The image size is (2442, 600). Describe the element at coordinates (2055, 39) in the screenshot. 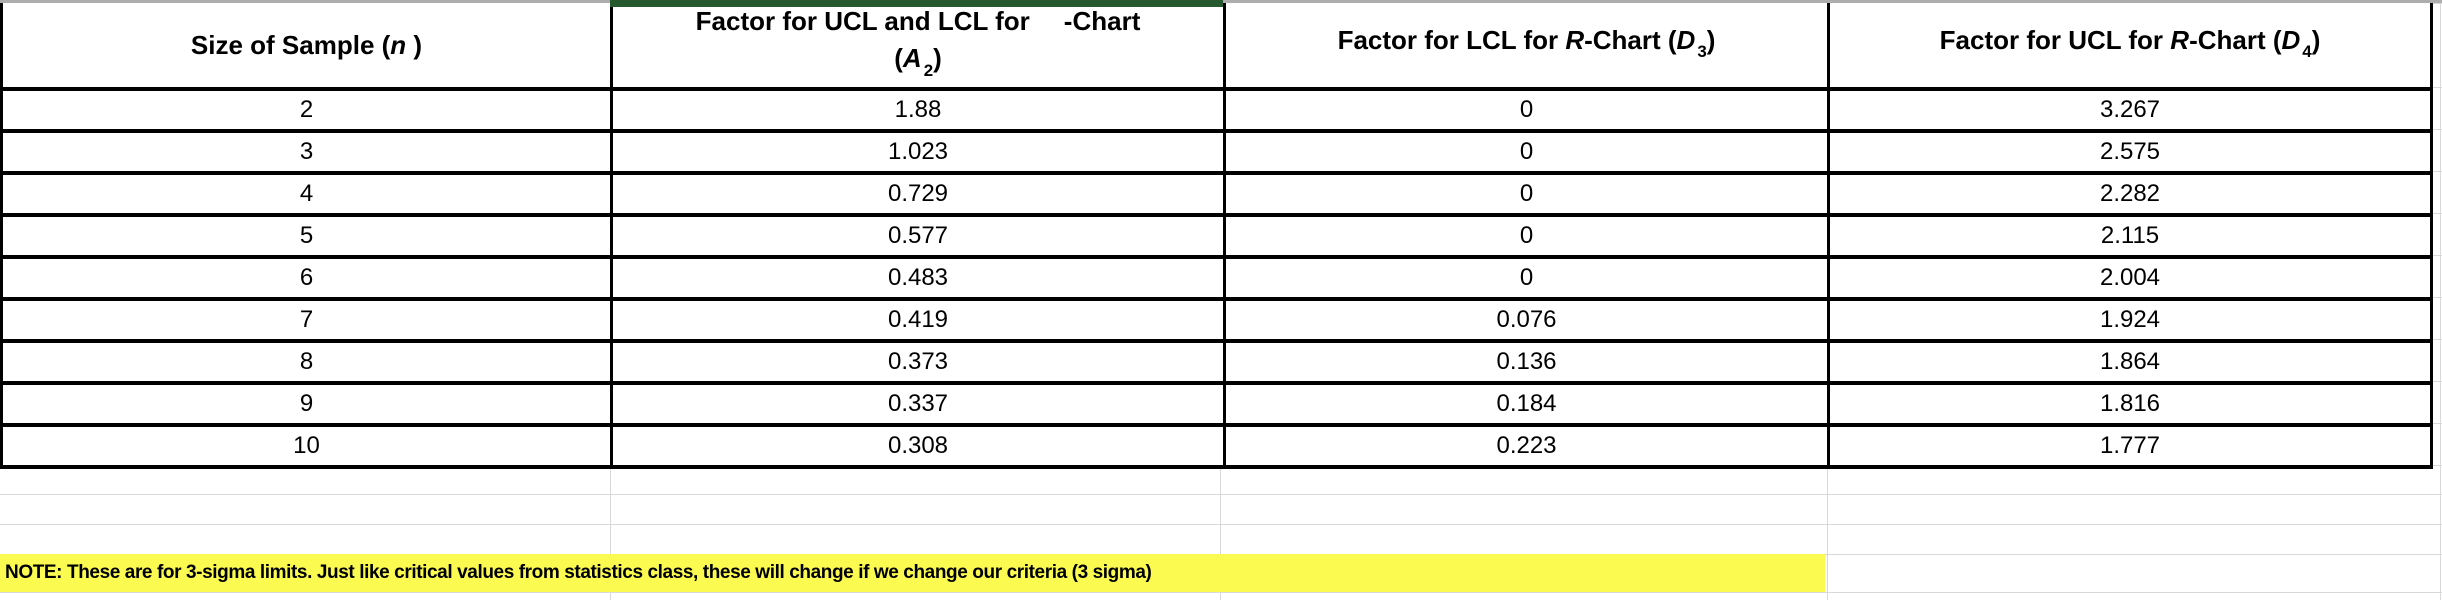

I see `header-text: Factor for UCL for` at that location.